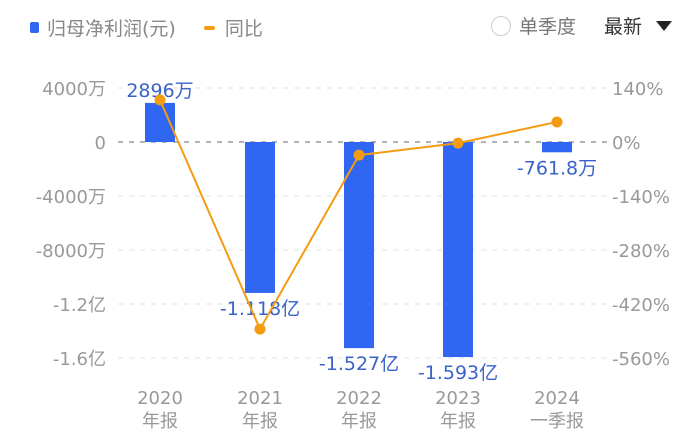 The height and width of the screenshot is (446, 700). Describe the element at coordinates (71, 251) in the screenshot. I see `left-axis-tick: -8000万` at that location.